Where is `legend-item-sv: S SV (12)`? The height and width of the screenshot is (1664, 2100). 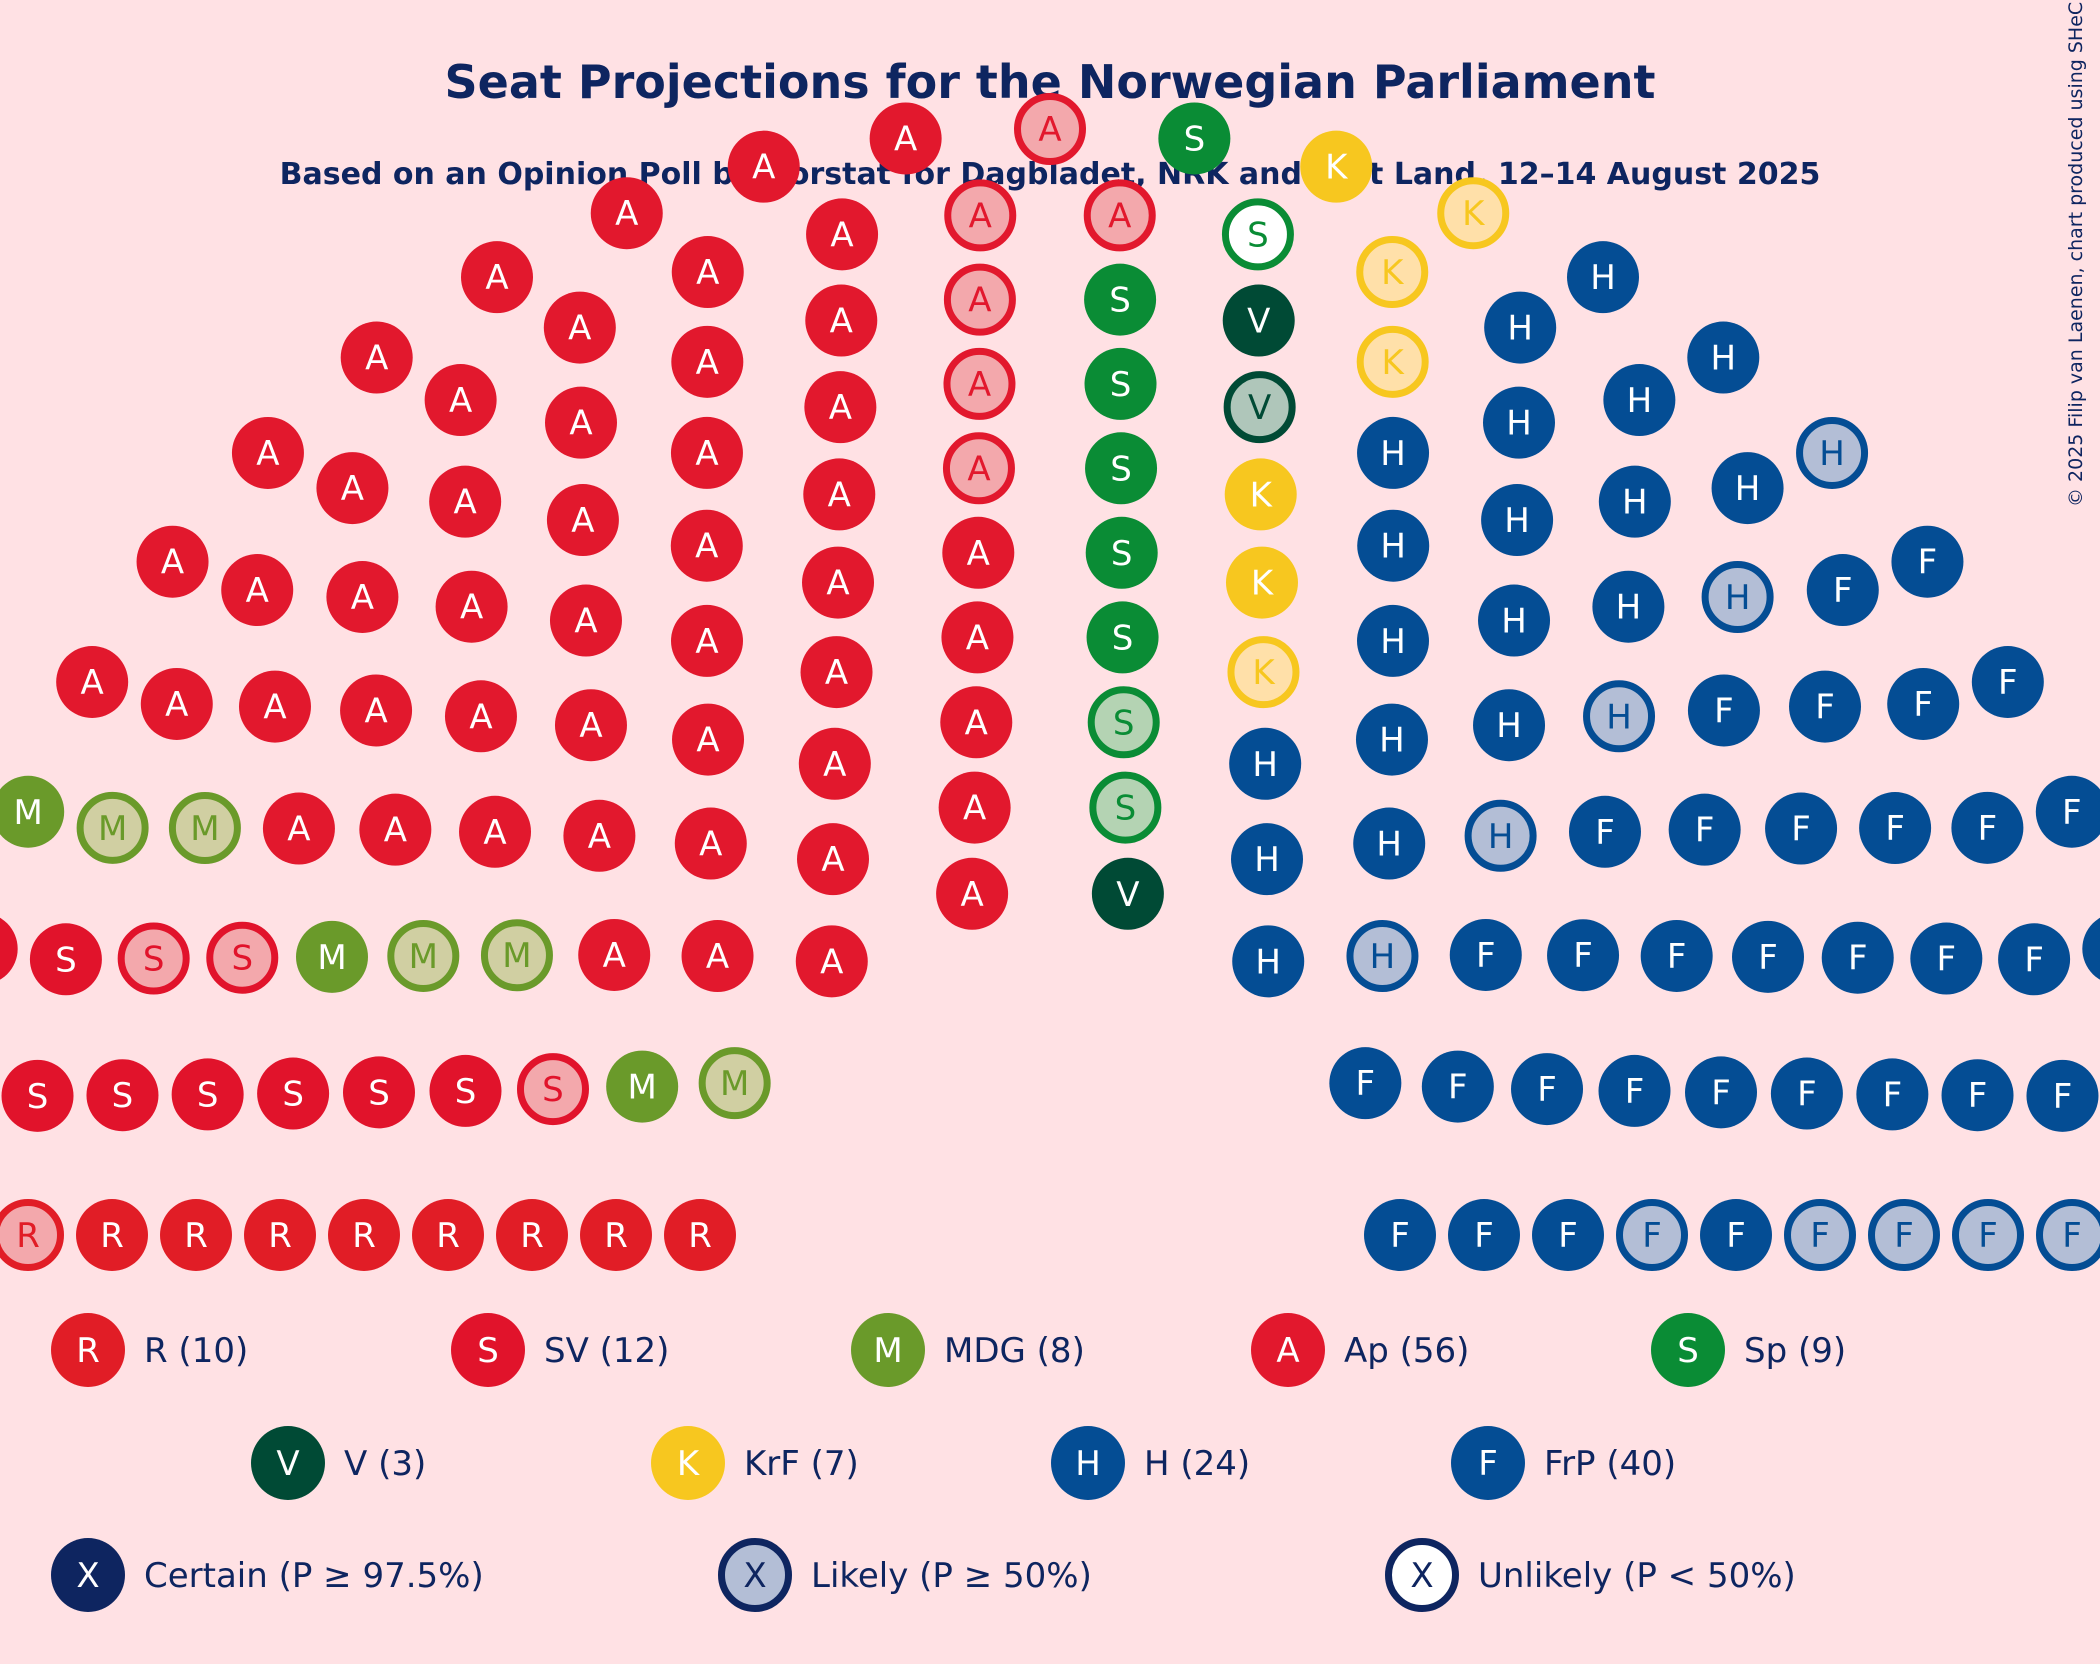 legend-item-sv: S SV (12) is located at coordinates (560, 1350).